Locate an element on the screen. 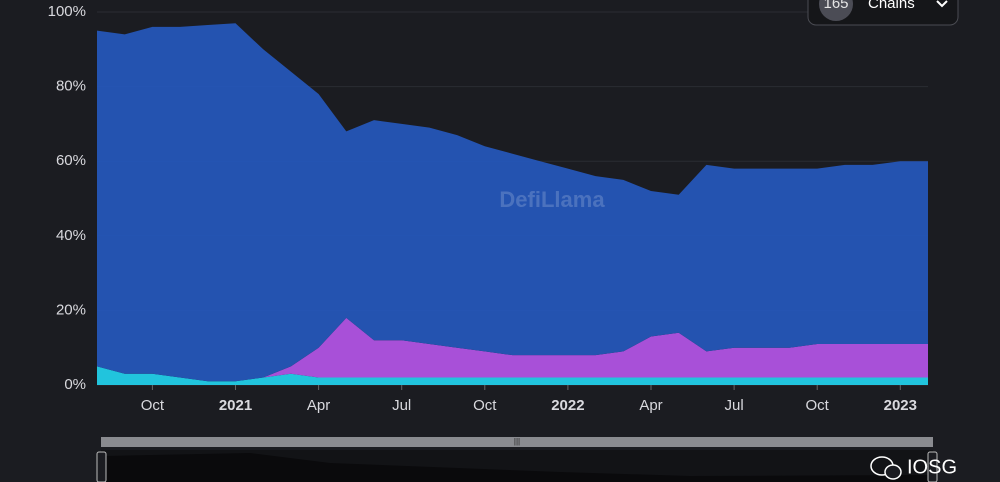  x-tick-label: 2022 is located at coordinates (567, 405).